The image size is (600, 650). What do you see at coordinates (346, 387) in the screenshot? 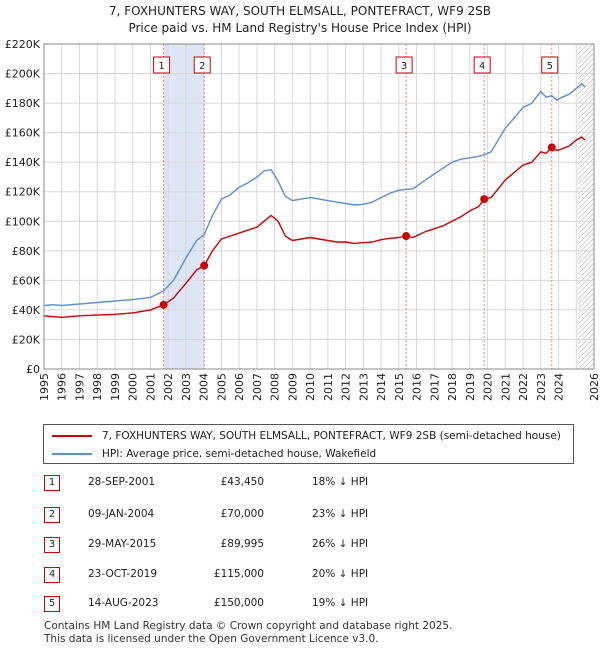
I see `x-tick-label: 2012` at bounding box center [346, 387].